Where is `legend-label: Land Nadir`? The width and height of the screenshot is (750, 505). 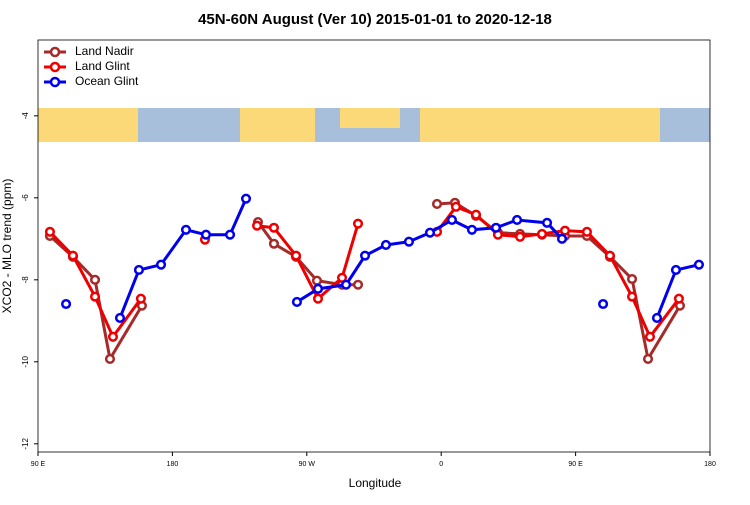 legend-label: Land Nadir is located at coordinates (104, 51).